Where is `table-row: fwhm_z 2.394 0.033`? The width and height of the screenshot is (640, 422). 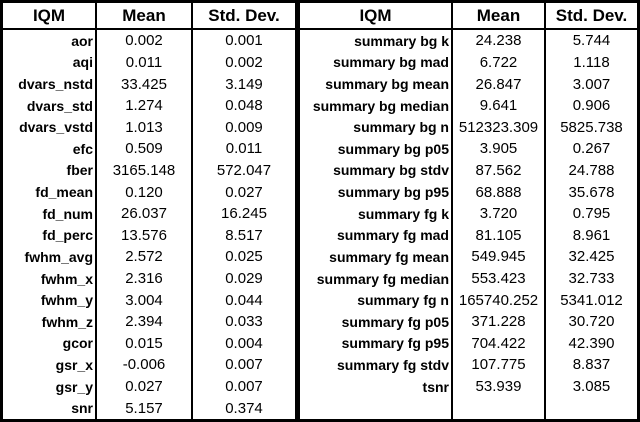
table-row: fwhm_z 2.394 0.033 is located at coordinates (149, 321).